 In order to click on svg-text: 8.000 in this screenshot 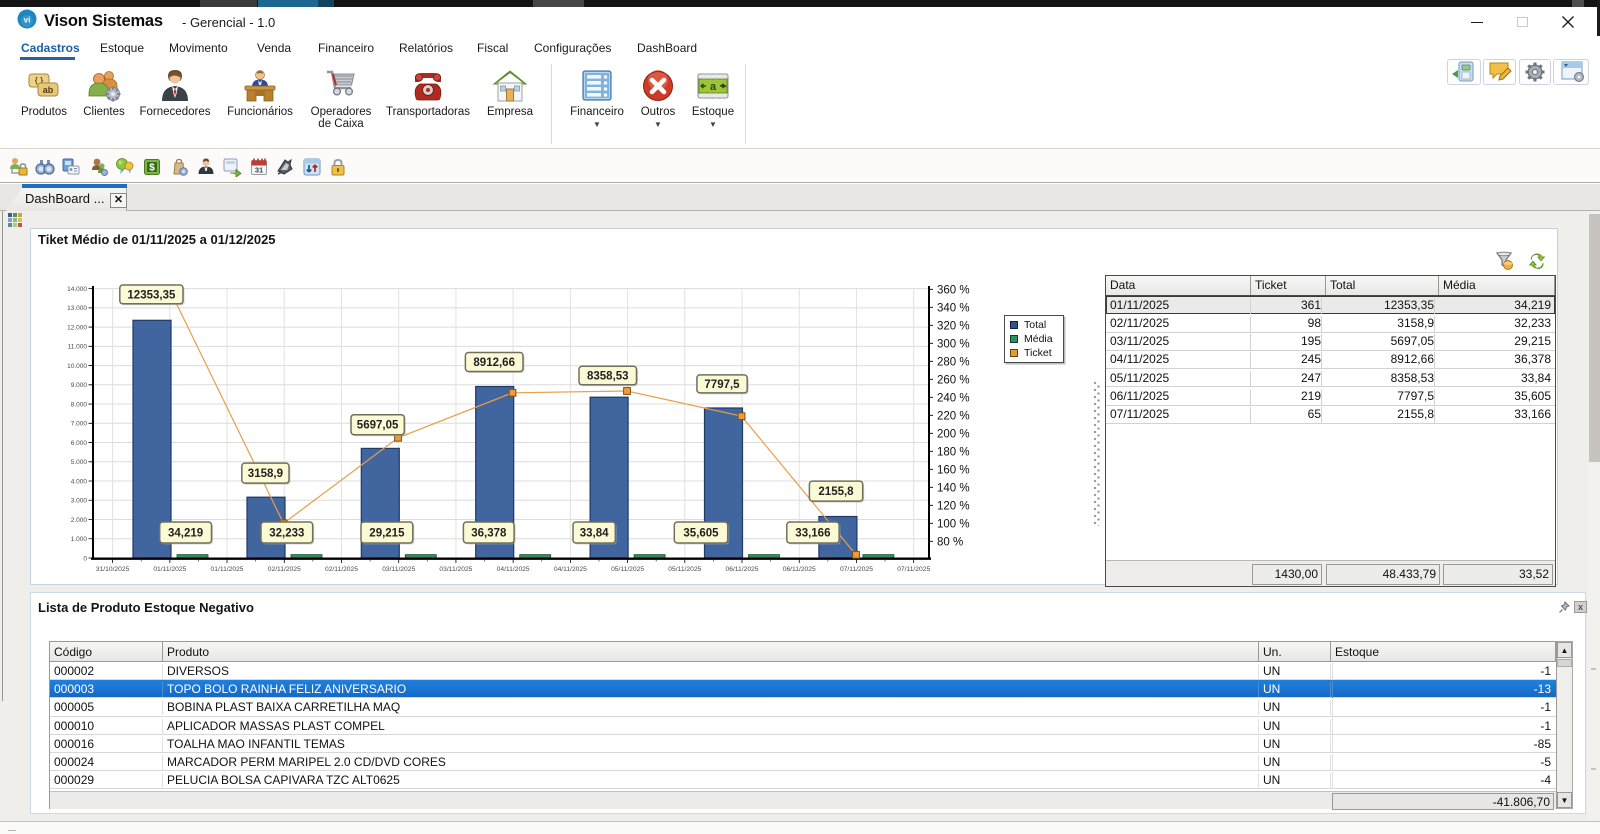, I will do `click(79, 404)`.